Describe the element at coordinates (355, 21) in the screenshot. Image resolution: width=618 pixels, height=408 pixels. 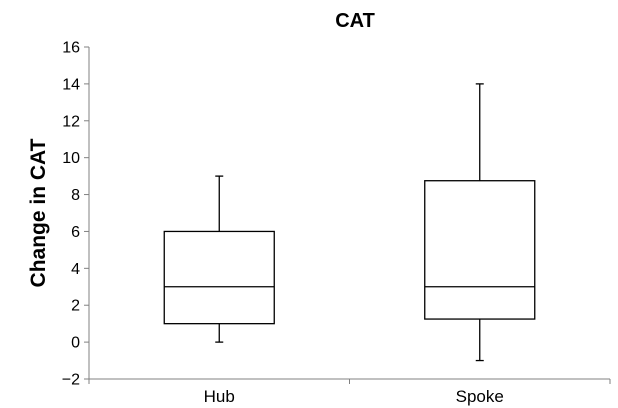
I see `chart-title: CAT` at that location.